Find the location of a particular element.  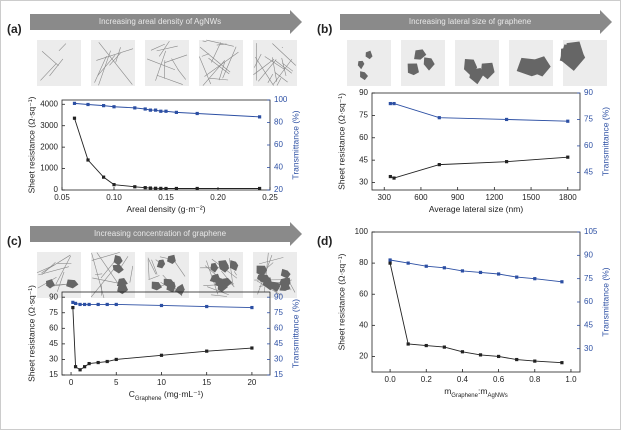

x-axis-label-part: C is located at coordinates (132, 394).